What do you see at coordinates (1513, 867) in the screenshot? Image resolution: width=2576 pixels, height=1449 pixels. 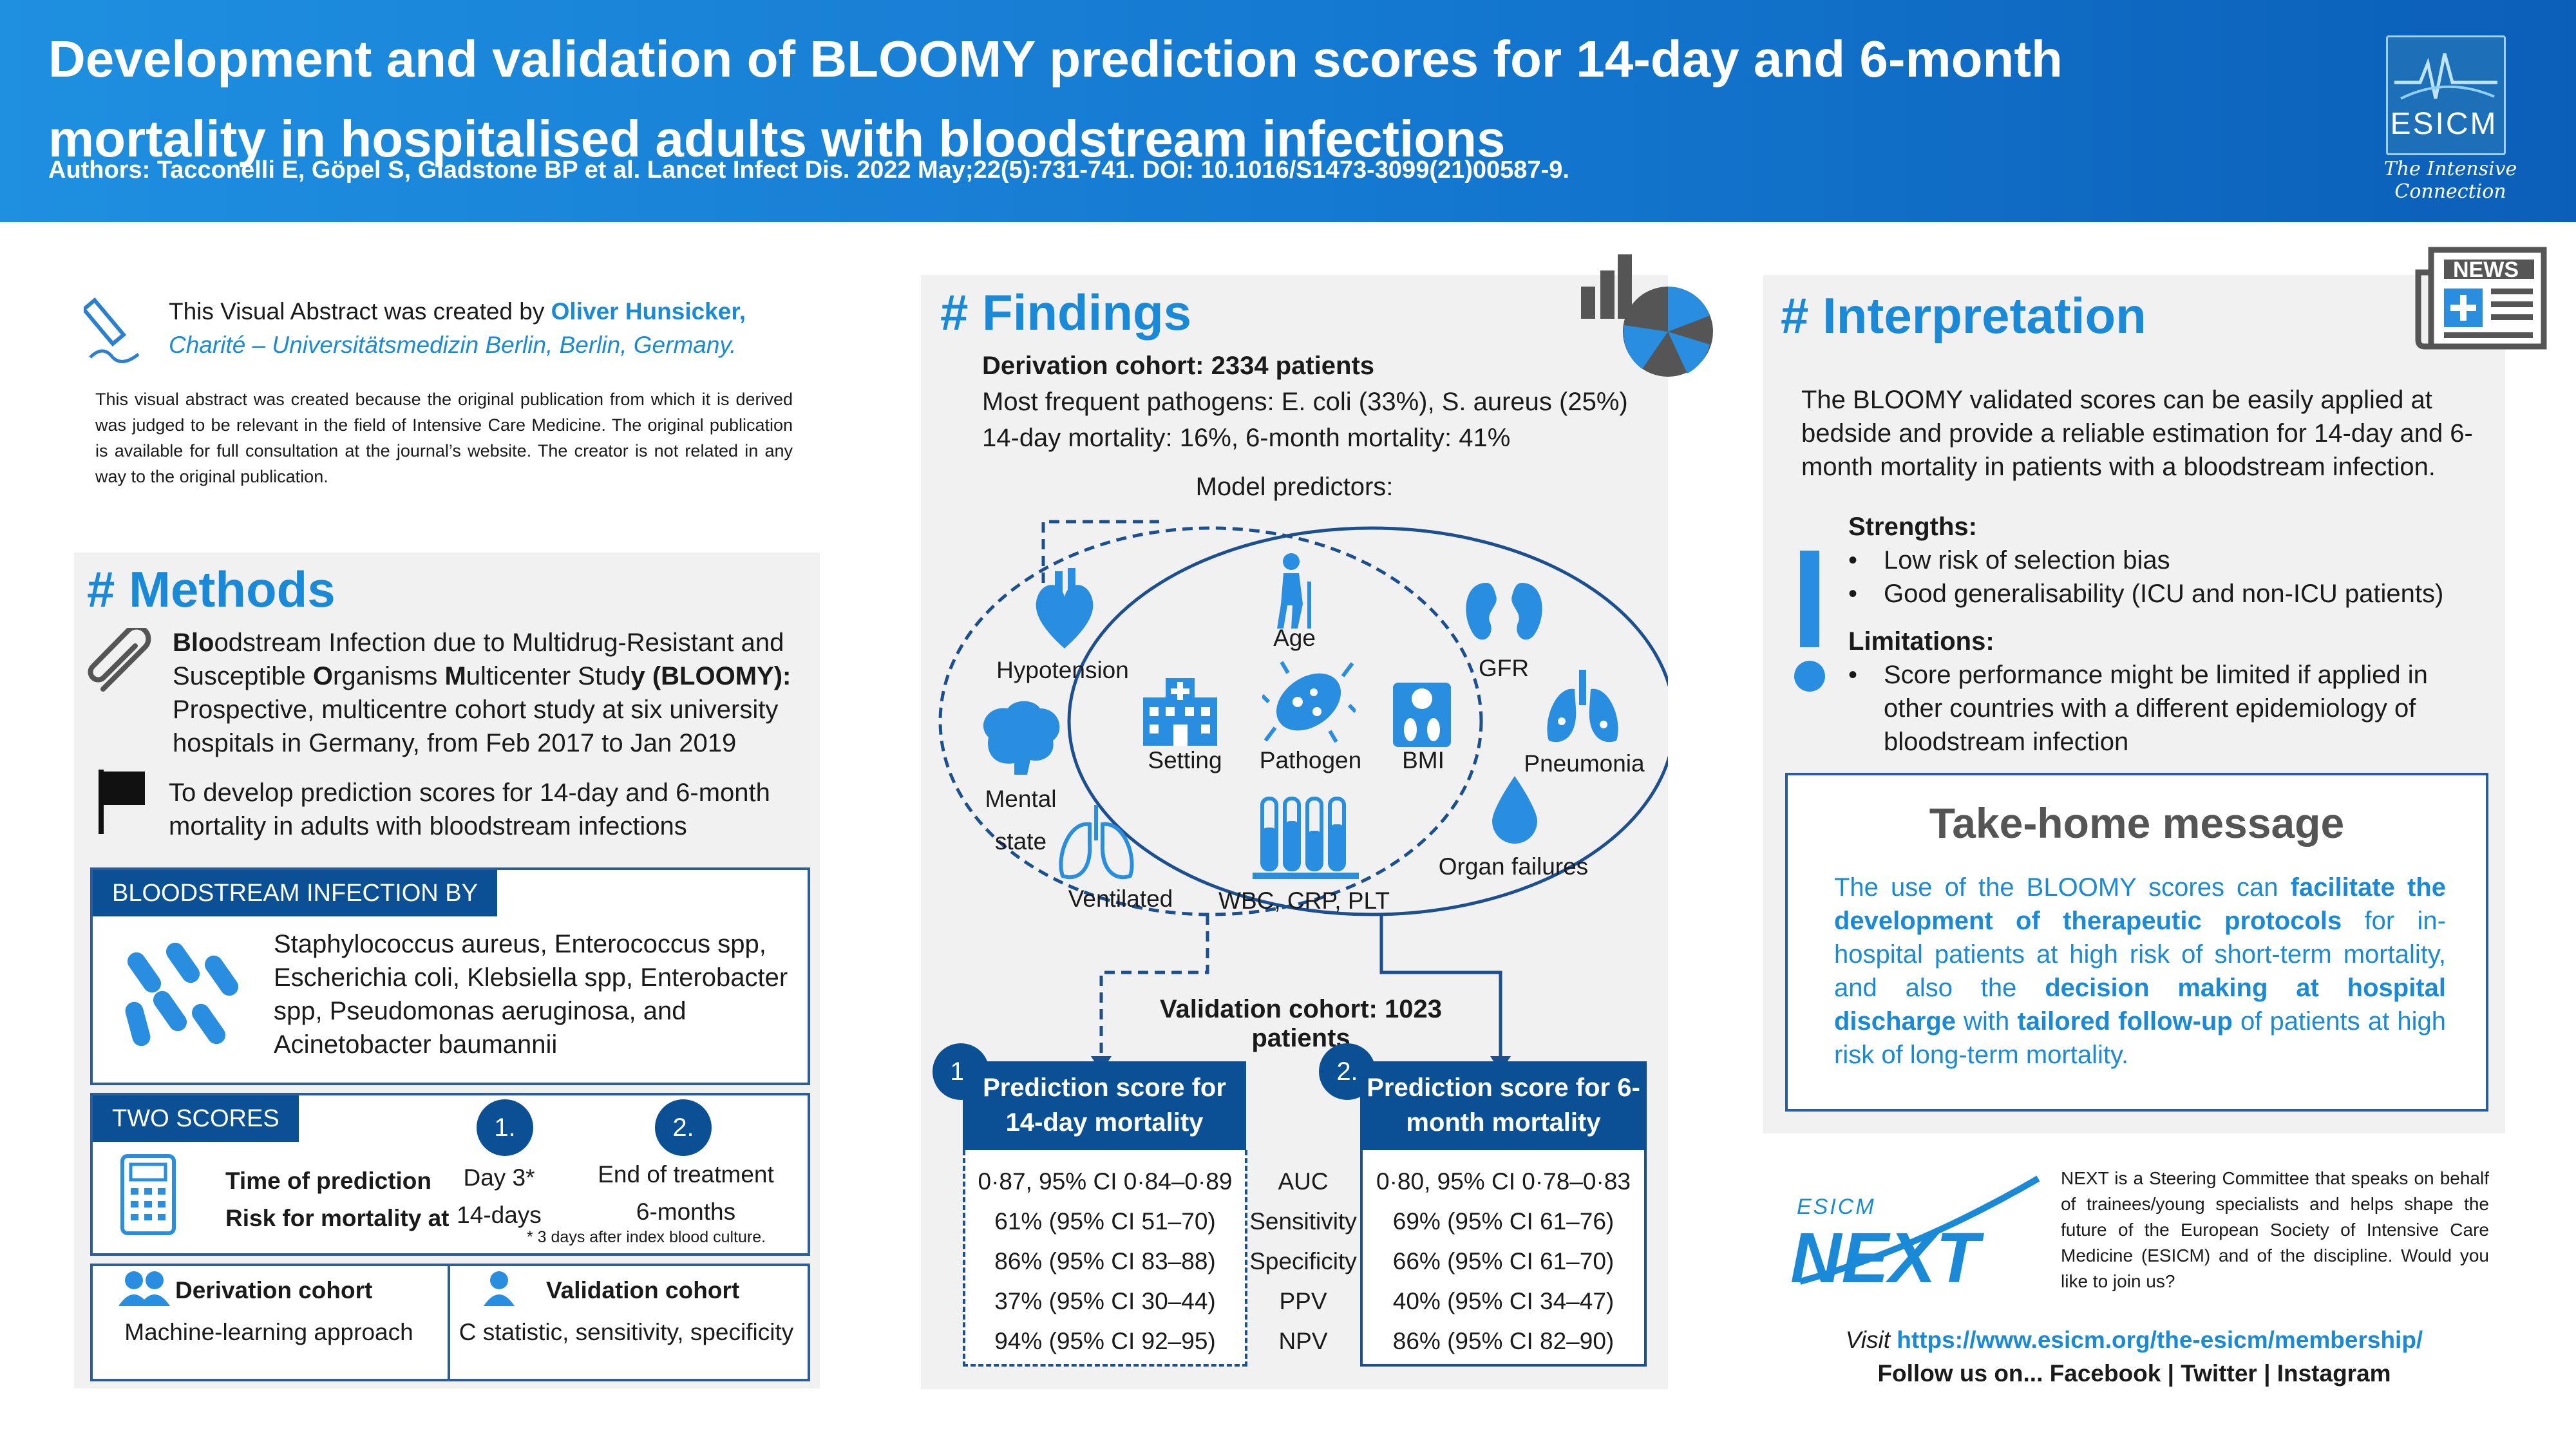 I see `predictor-organ-failures: Organ failures` at bounding box center [1513, 867].